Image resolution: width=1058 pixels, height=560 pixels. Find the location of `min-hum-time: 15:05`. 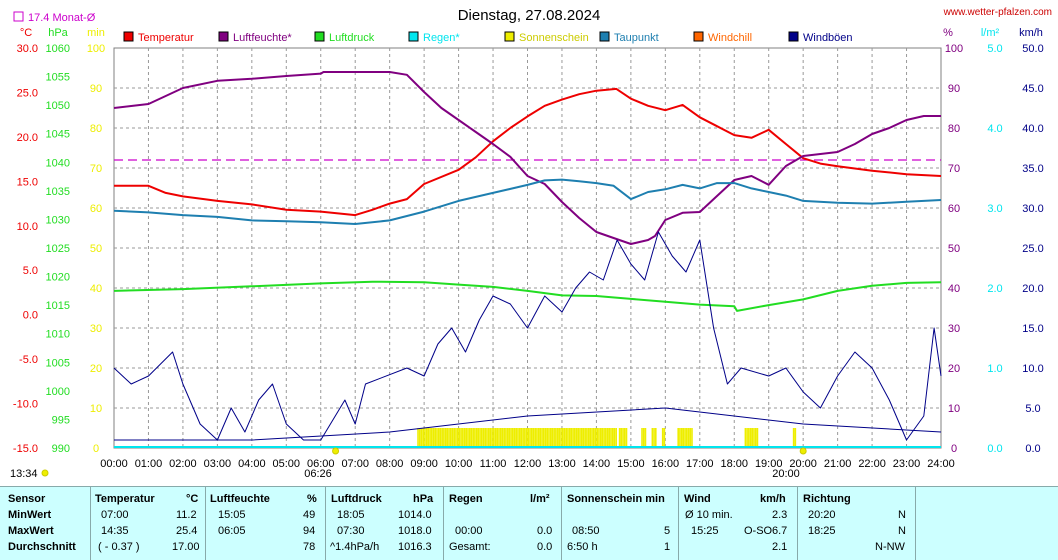

min-hum-time: 15:05 is located at coordinates (232, 515).